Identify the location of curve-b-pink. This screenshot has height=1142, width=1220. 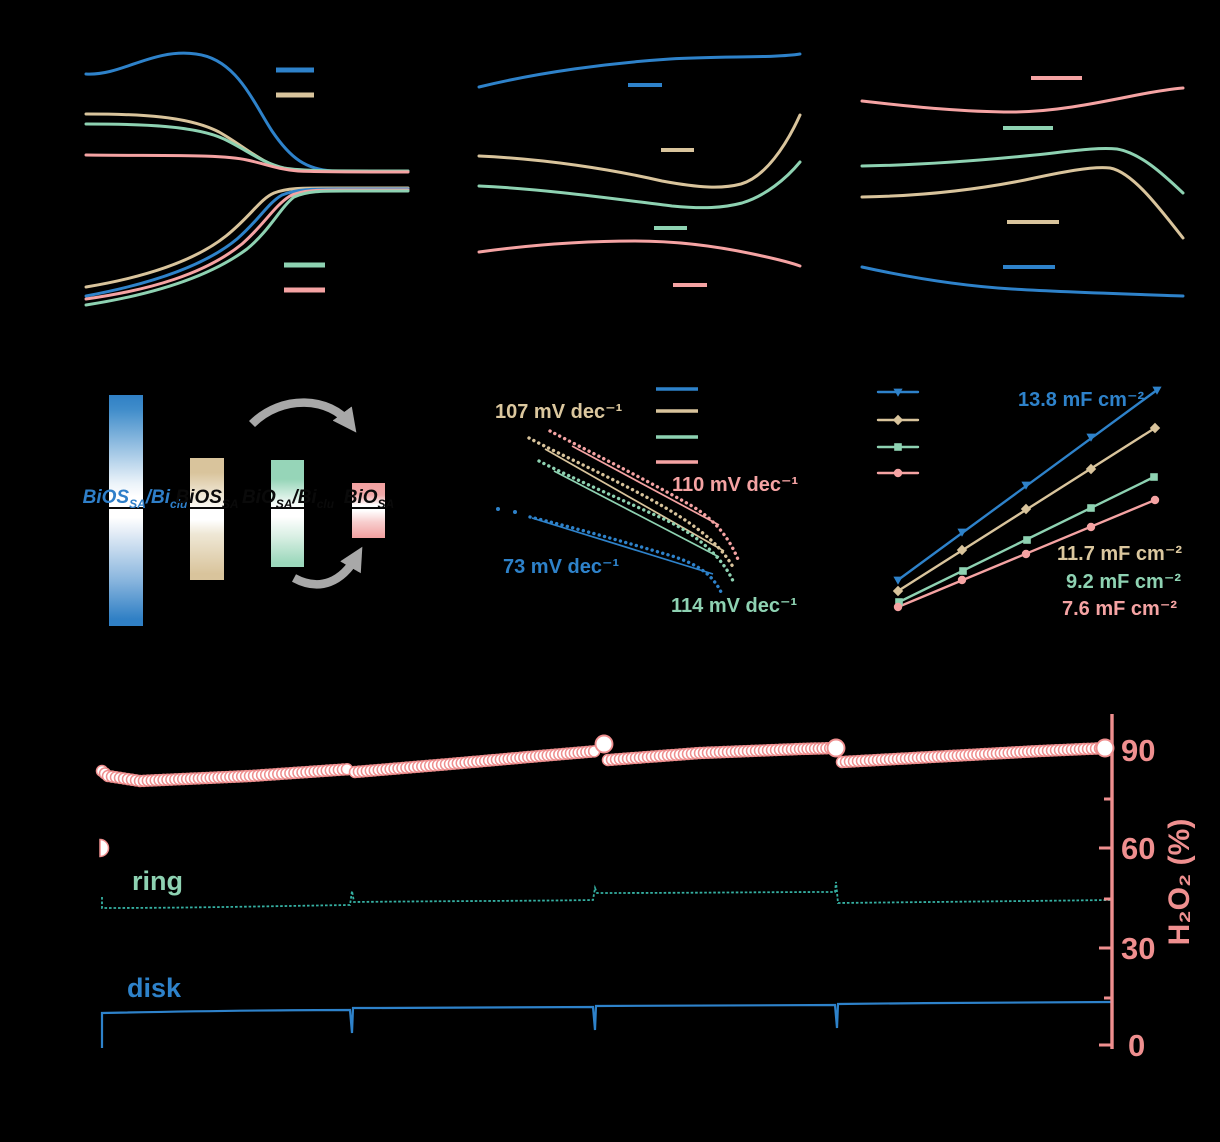
(639, 253).